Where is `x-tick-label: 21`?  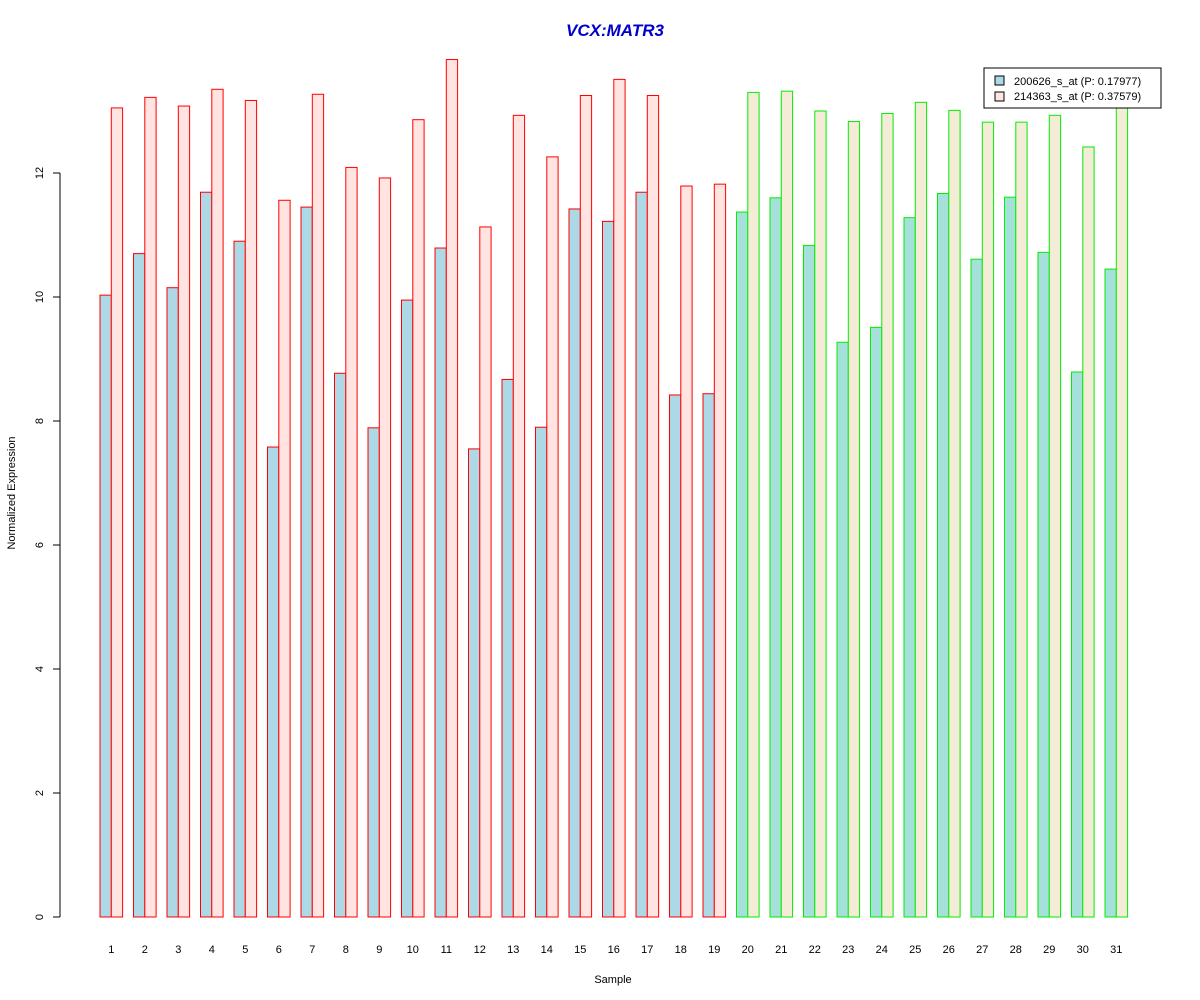
x-tick-label: 21 is located at coordinates (781, 950).